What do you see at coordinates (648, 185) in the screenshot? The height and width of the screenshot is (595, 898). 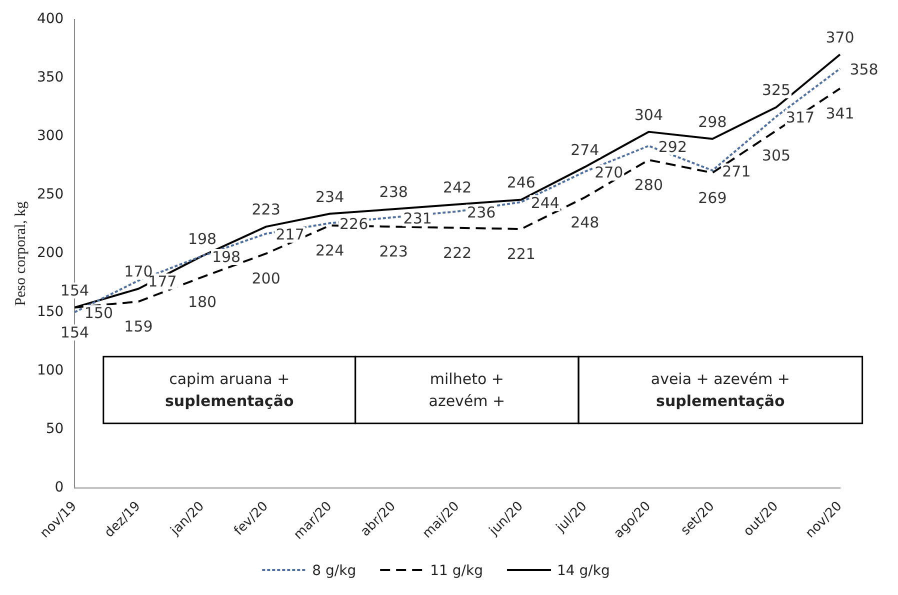 I see `data-label: 280` at bounding box center [648, 185].